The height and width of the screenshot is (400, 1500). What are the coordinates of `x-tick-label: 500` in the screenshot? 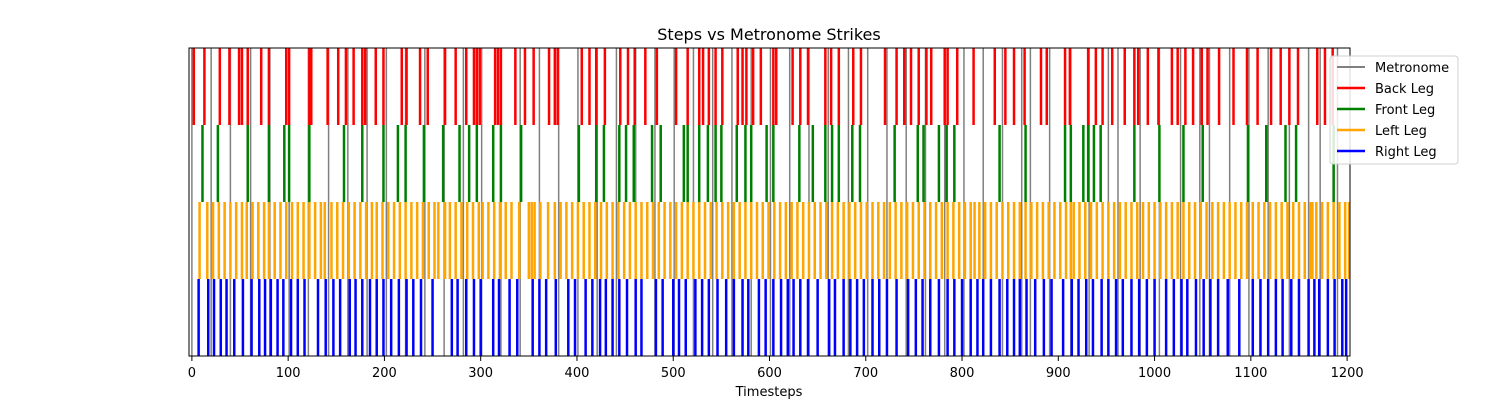 It's located at (673, 373).